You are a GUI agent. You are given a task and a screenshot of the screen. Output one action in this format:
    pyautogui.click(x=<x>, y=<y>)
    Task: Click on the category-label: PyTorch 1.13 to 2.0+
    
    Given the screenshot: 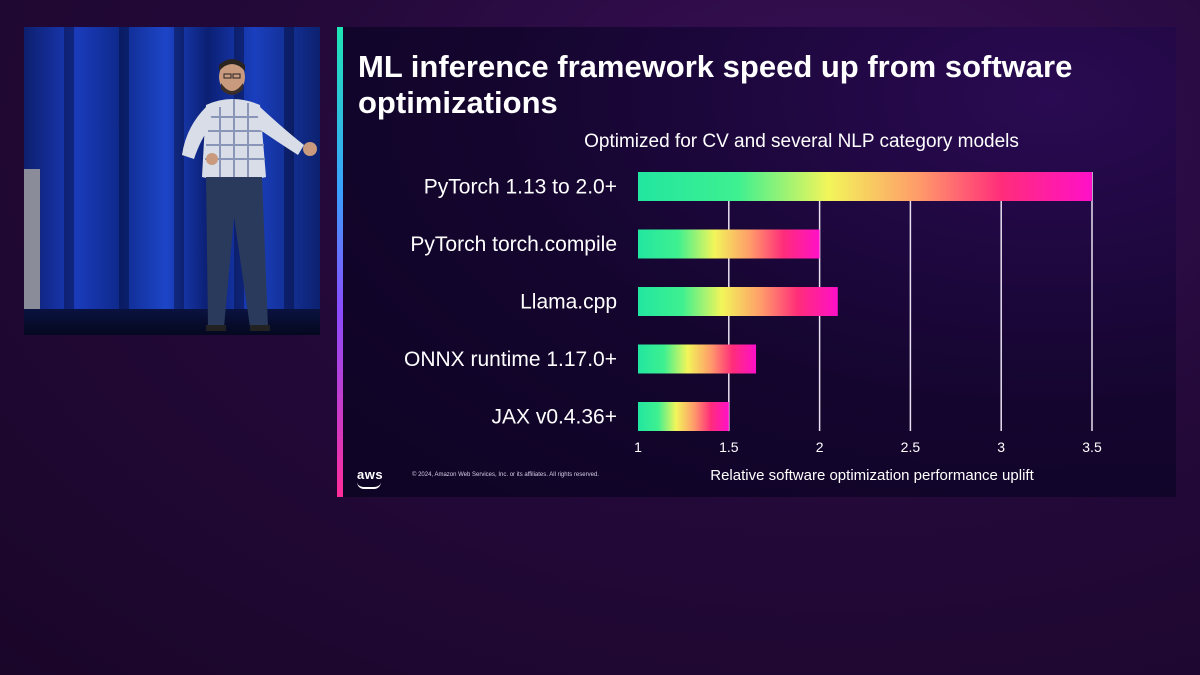 What is the action you would take?
    pyautogui.click(x=520, y=187)
    